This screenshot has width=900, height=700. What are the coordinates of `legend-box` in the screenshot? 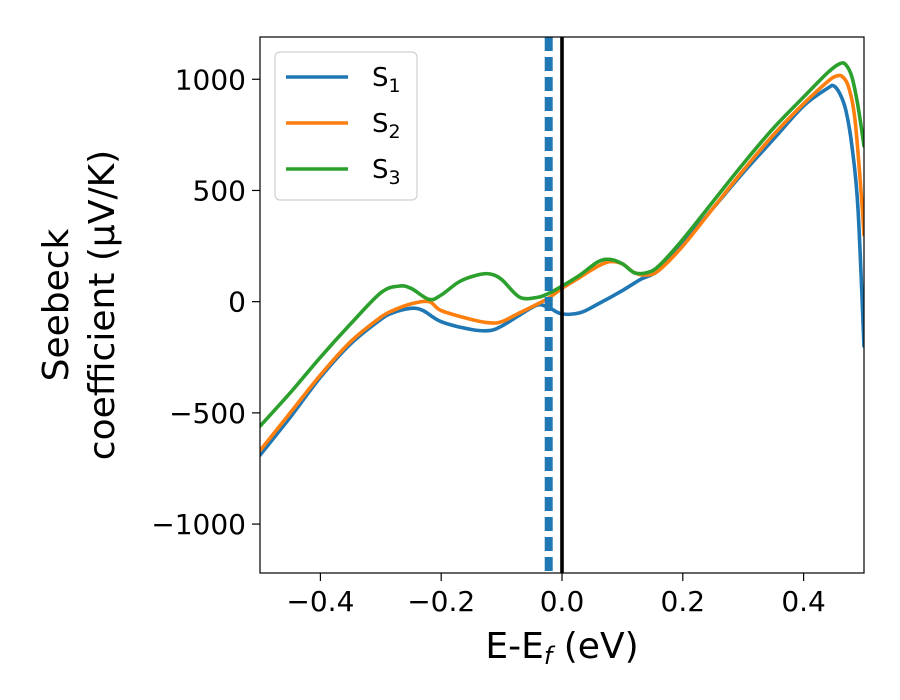 It's located at (346, 126).